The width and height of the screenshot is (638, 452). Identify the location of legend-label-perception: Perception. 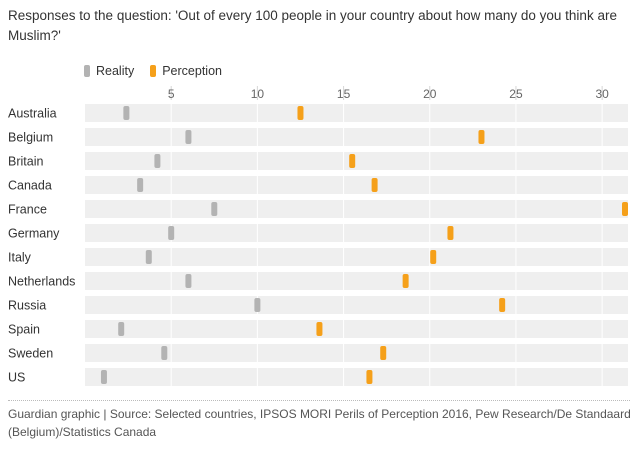
(192, 71).